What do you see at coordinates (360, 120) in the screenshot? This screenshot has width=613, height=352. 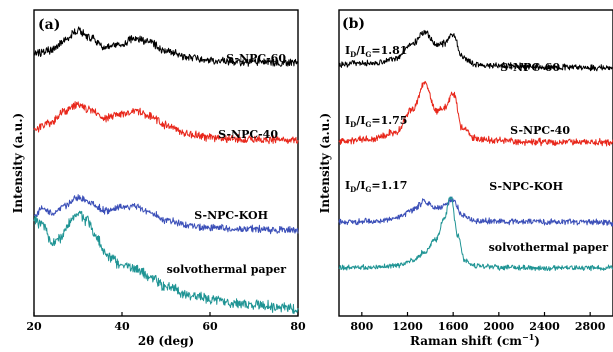 I see `ratio-40-mid: /I` at bounding box center [360, 120].